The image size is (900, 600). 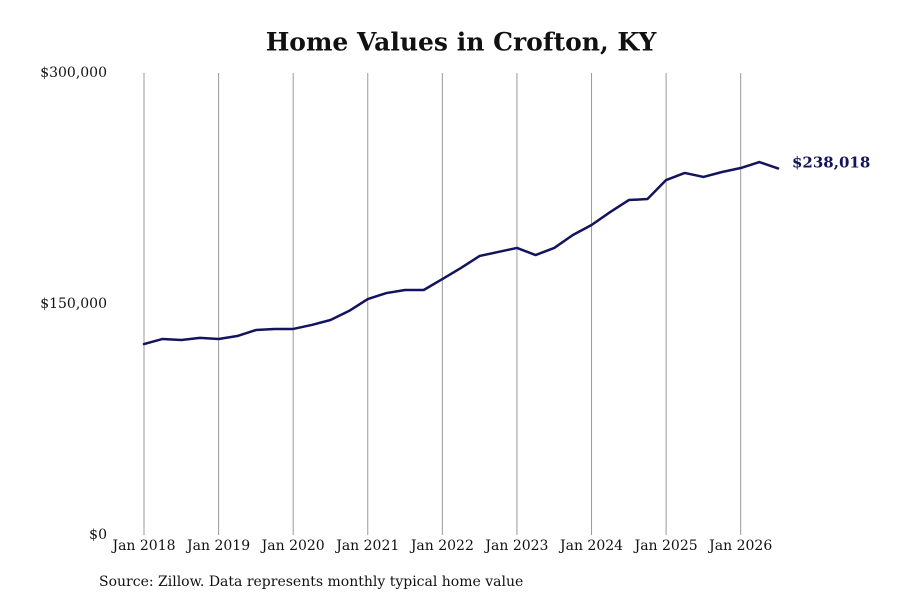 What do you see at coordinates (366, 546) in the screenshot?
I see `x-tick-label: Jan 2021` at bounding box center [366, 546].